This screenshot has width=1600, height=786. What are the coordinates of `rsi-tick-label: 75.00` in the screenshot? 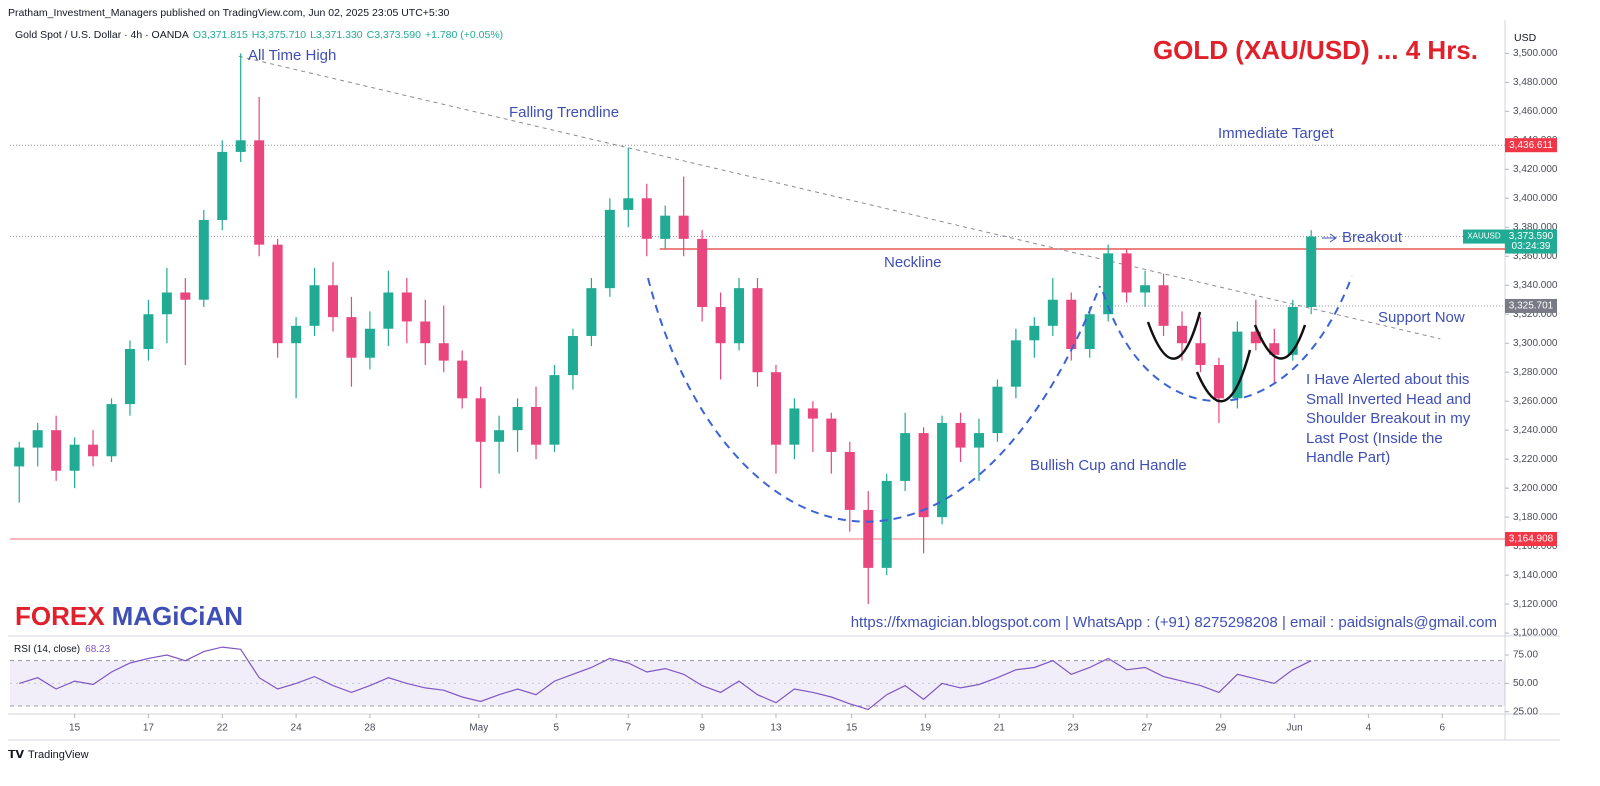 It's located at (1525, 655).